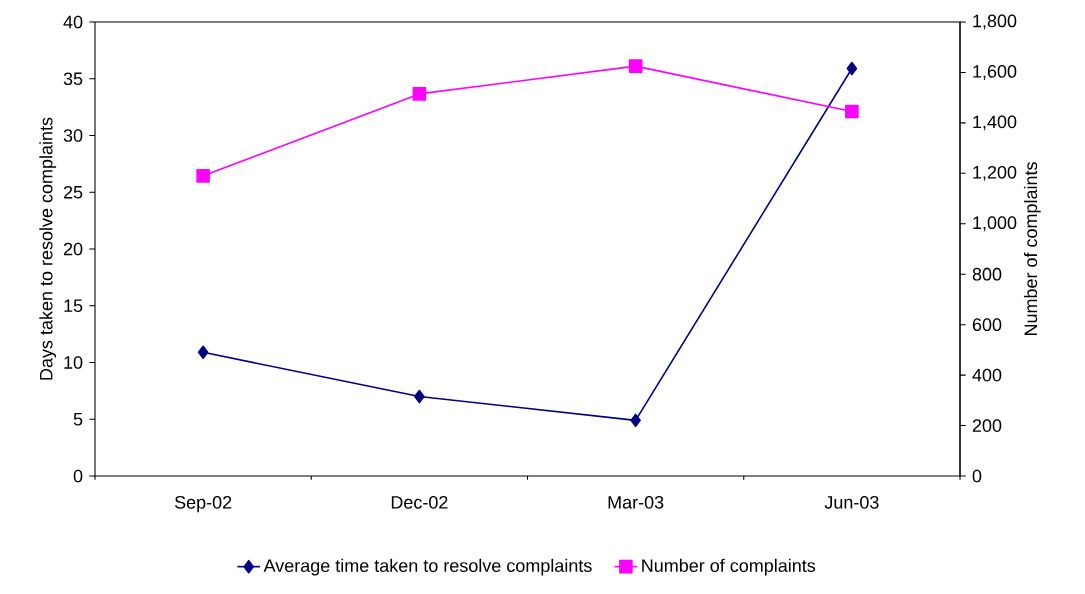  I want to click on y-axis-title: Days taken to resolve complaints, so click(48, 248).